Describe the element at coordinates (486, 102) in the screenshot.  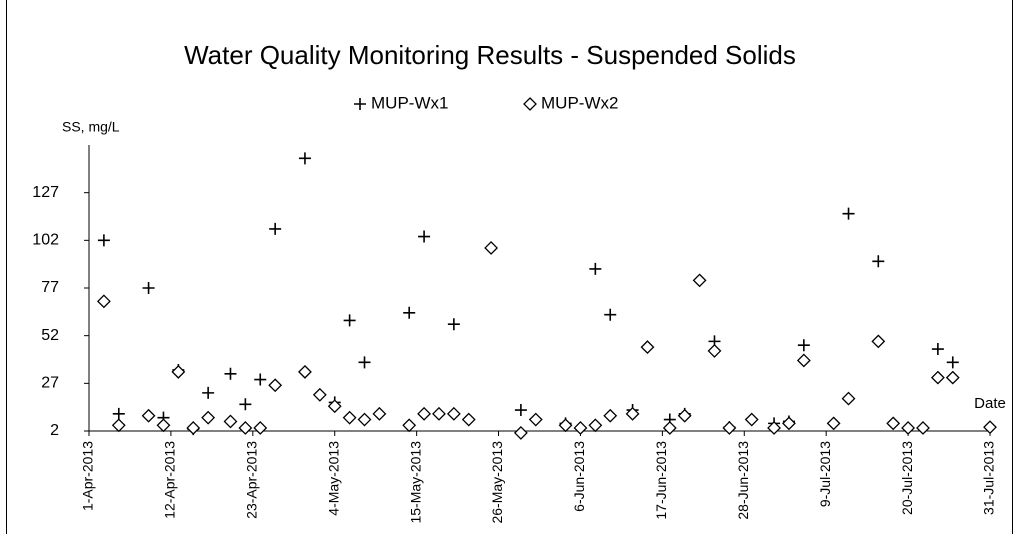
I see `legend: MUP-Wx1 MUP-Wx2` at that location.